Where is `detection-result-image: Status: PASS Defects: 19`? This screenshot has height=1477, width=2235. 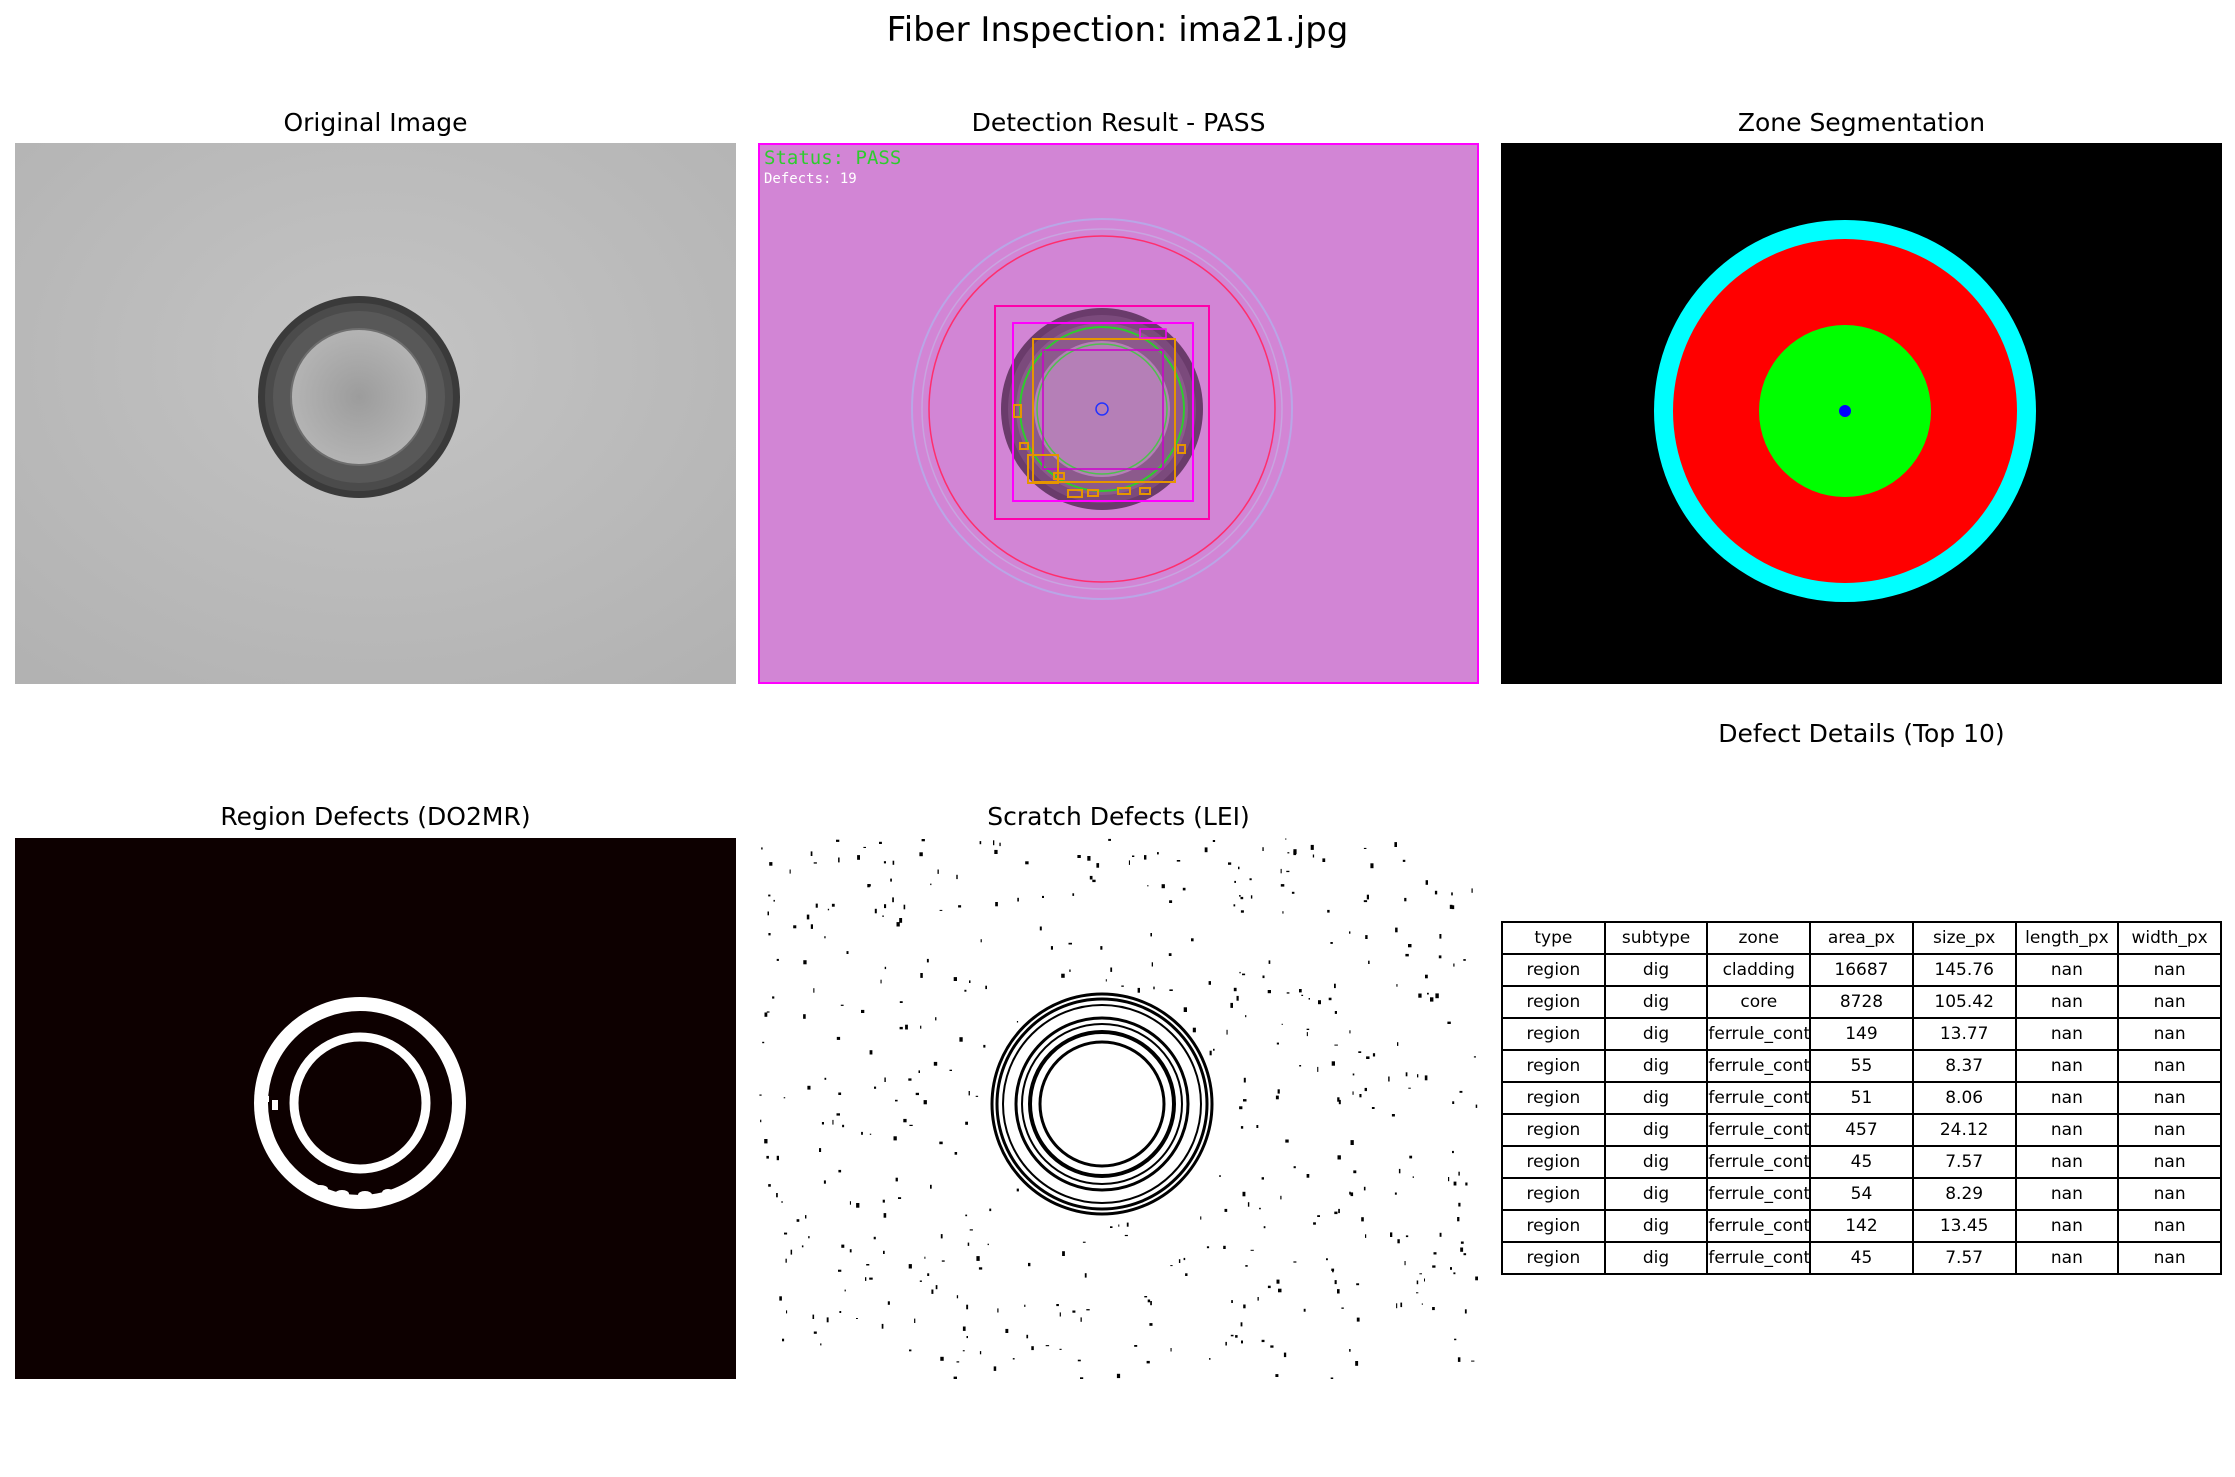 detection-result-image: Status: PASS Defects: 19 is located at coordinates (1118, 413).